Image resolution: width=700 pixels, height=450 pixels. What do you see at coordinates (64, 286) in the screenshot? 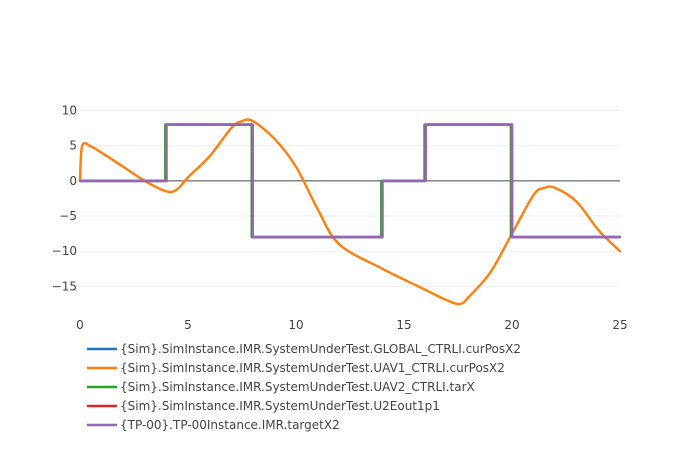
I see `y-tick-label: −15` at bounding box center [64, 286].